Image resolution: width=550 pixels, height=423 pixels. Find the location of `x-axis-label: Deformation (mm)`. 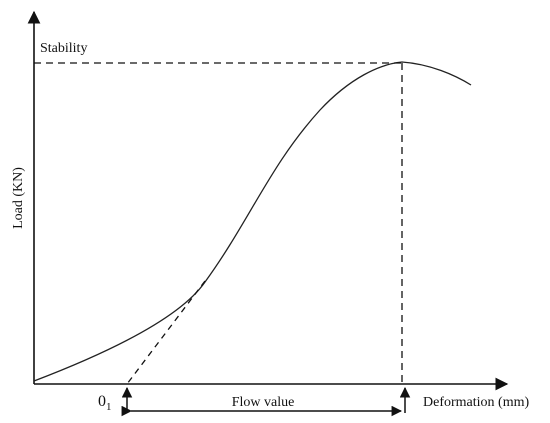

x-axis-label: Deformation (mm) is located at coordinates (476, 402).